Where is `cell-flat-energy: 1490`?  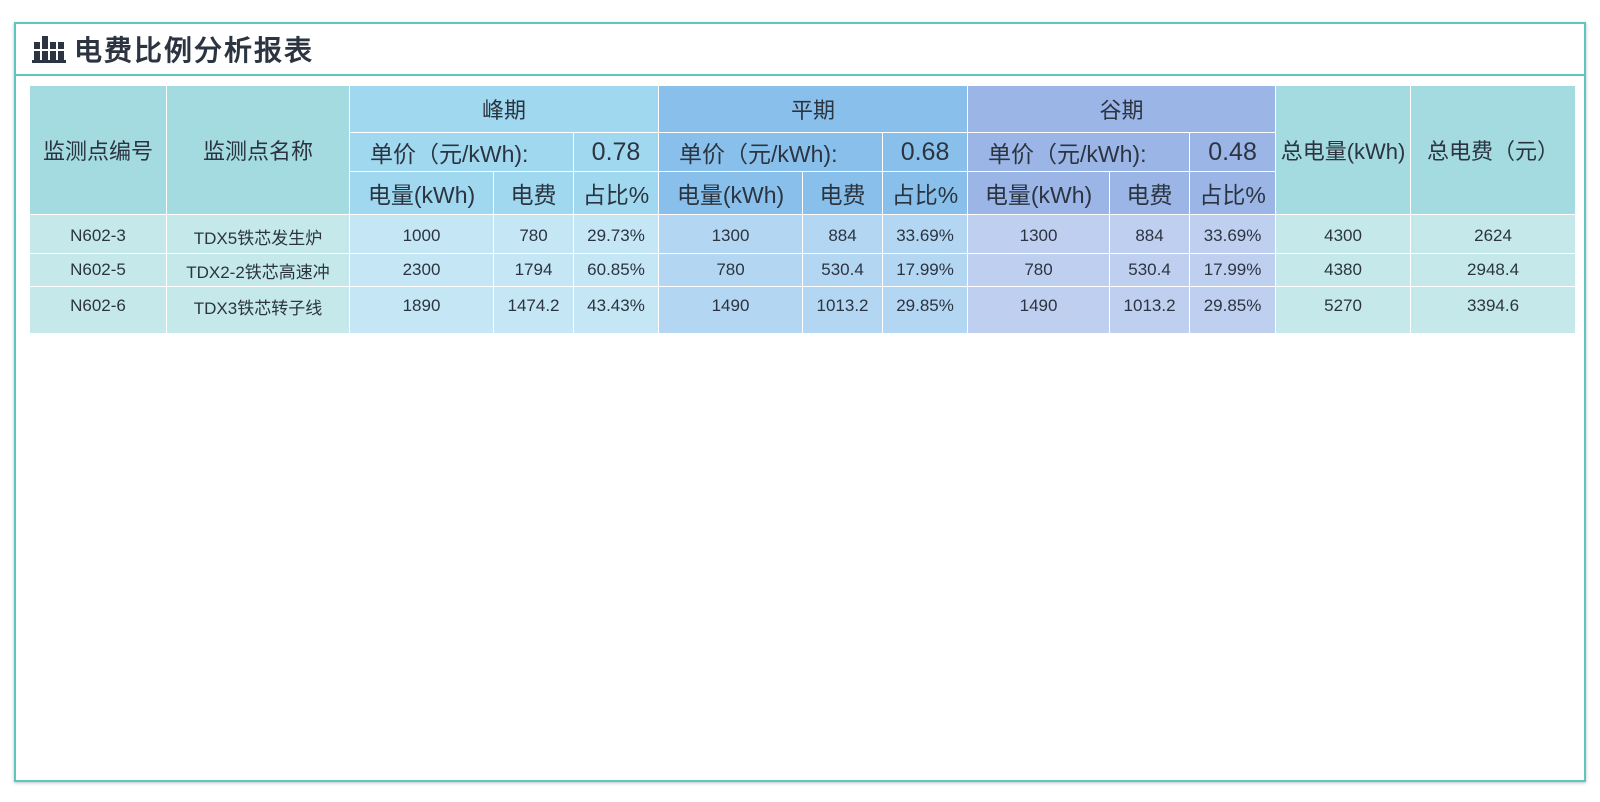 cell-flat-energy: 1490 is located at coordinates (731, 310).